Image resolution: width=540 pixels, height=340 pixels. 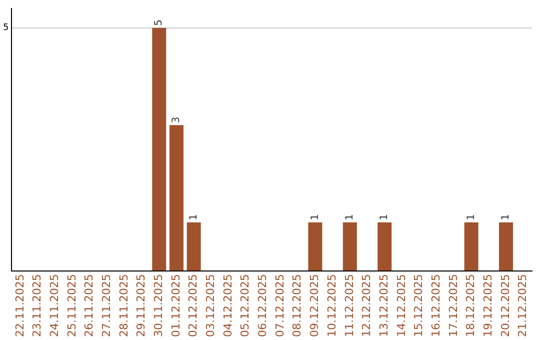 I want to click on x-tick-label: 13.12.2025, so click(x=383, y=306).